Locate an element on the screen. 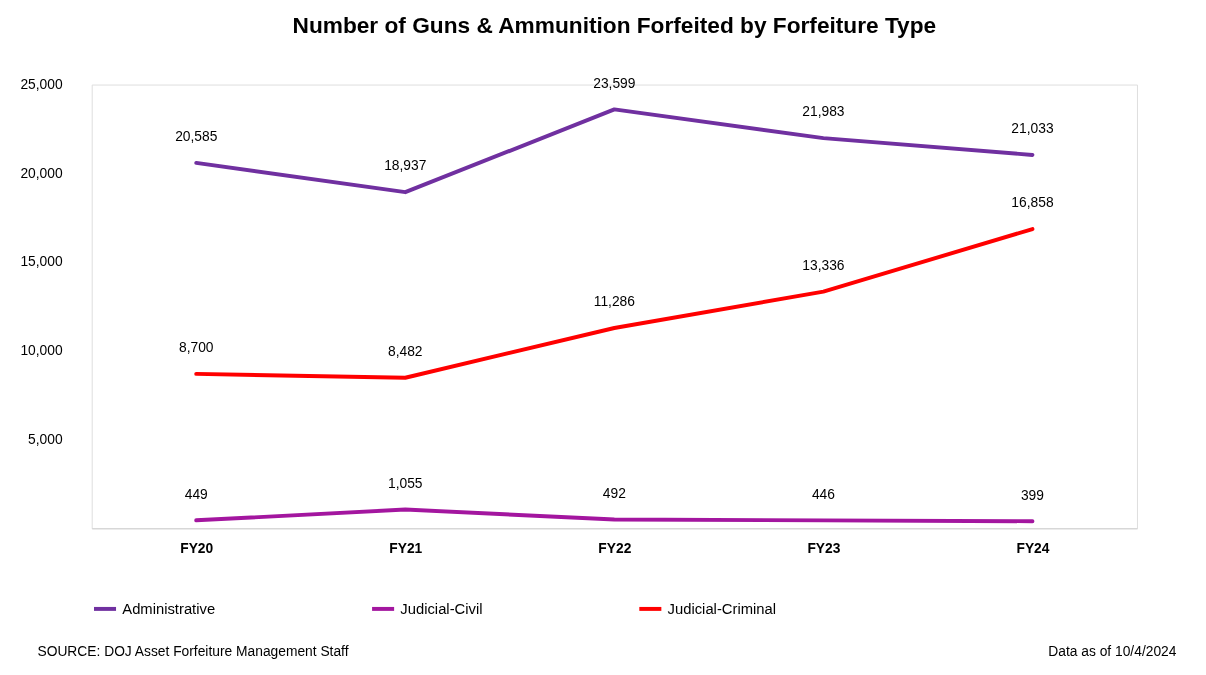  data-label: 446 is located at coordinates (823, 494).